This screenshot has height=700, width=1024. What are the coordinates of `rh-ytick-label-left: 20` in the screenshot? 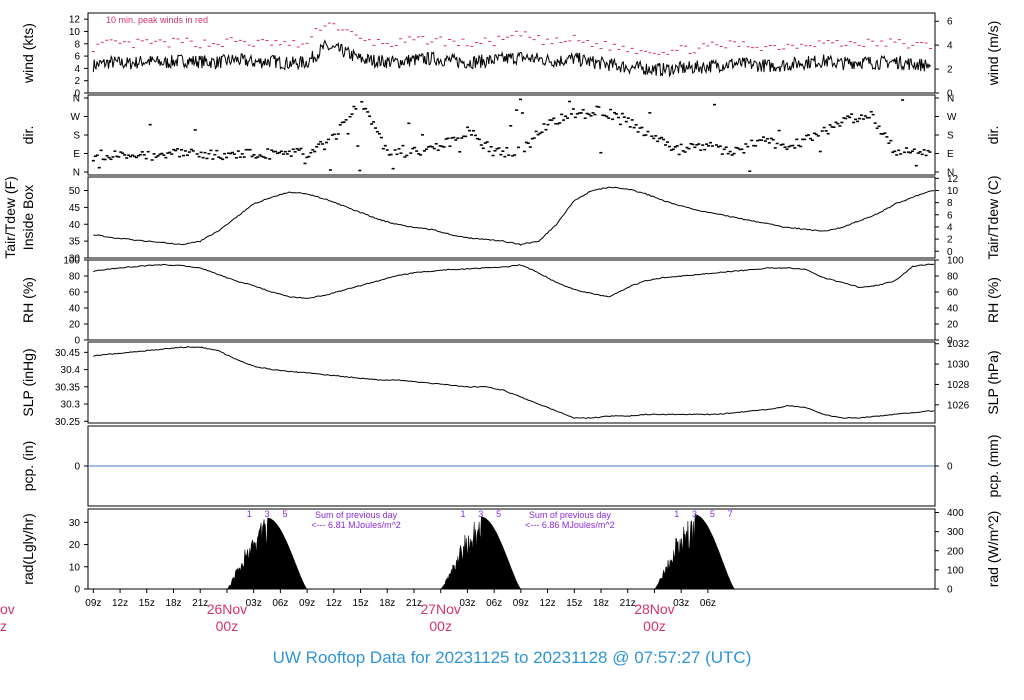 It's located at (75, 325).